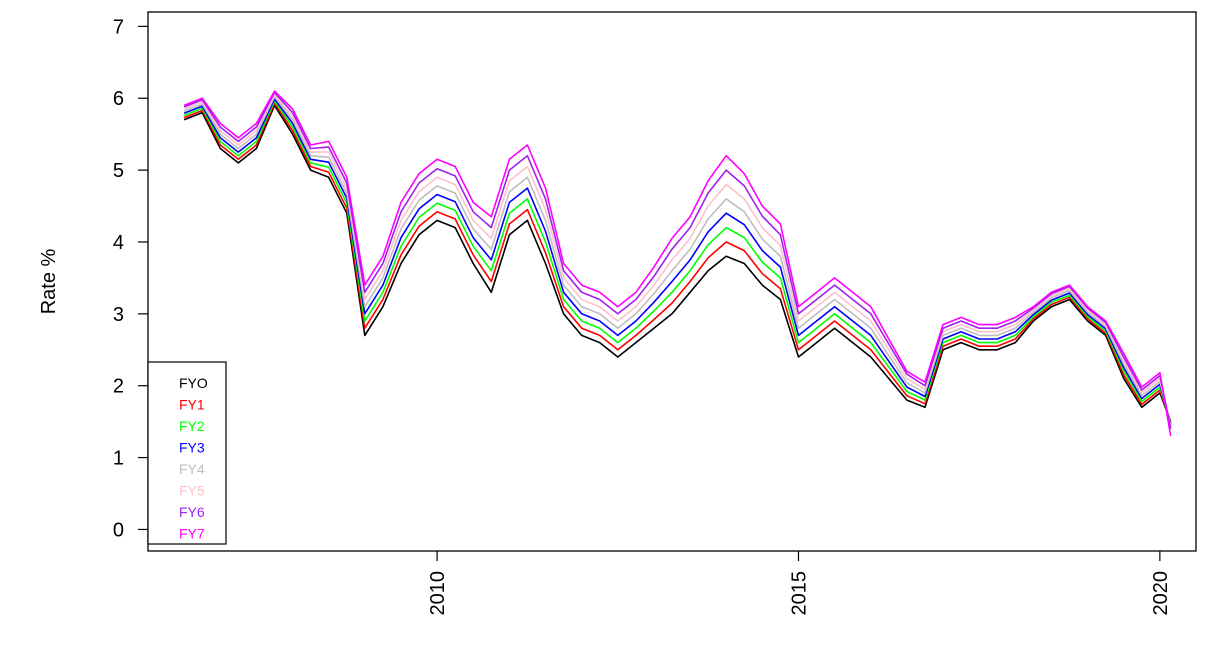 This screenshot has height=661, width=1207. What do you see at coordinates (118, 459) in the screenshot?
I see `y-tick-label: 1` at bounding box center [118, 459].